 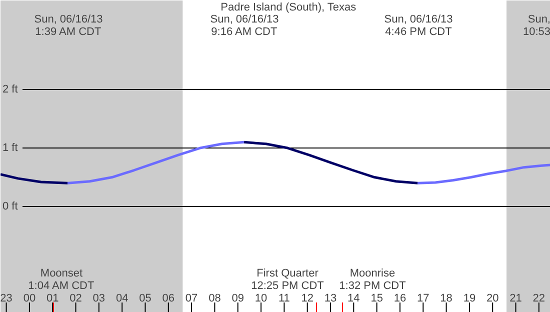 What do you see at coordinates (214, 298) in the screenshot?
I see `x-tick-label: 08` at bounding box center [214, 298].